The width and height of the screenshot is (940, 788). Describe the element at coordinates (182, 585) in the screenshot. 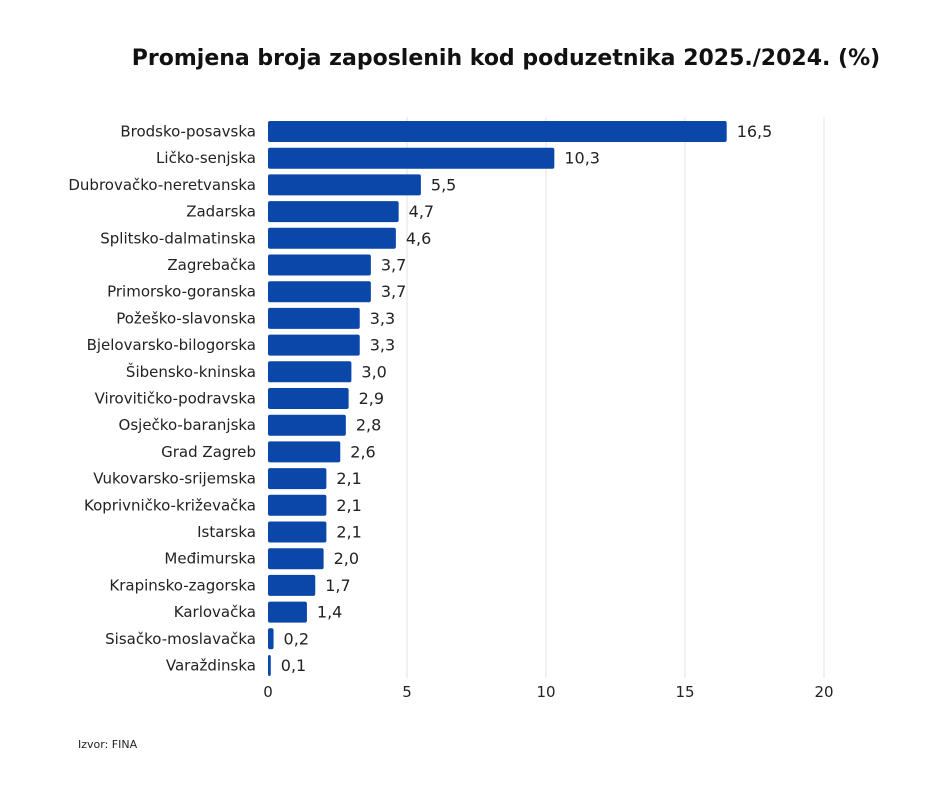

I see `category-label: Krapinsko-zagorska` at that location.